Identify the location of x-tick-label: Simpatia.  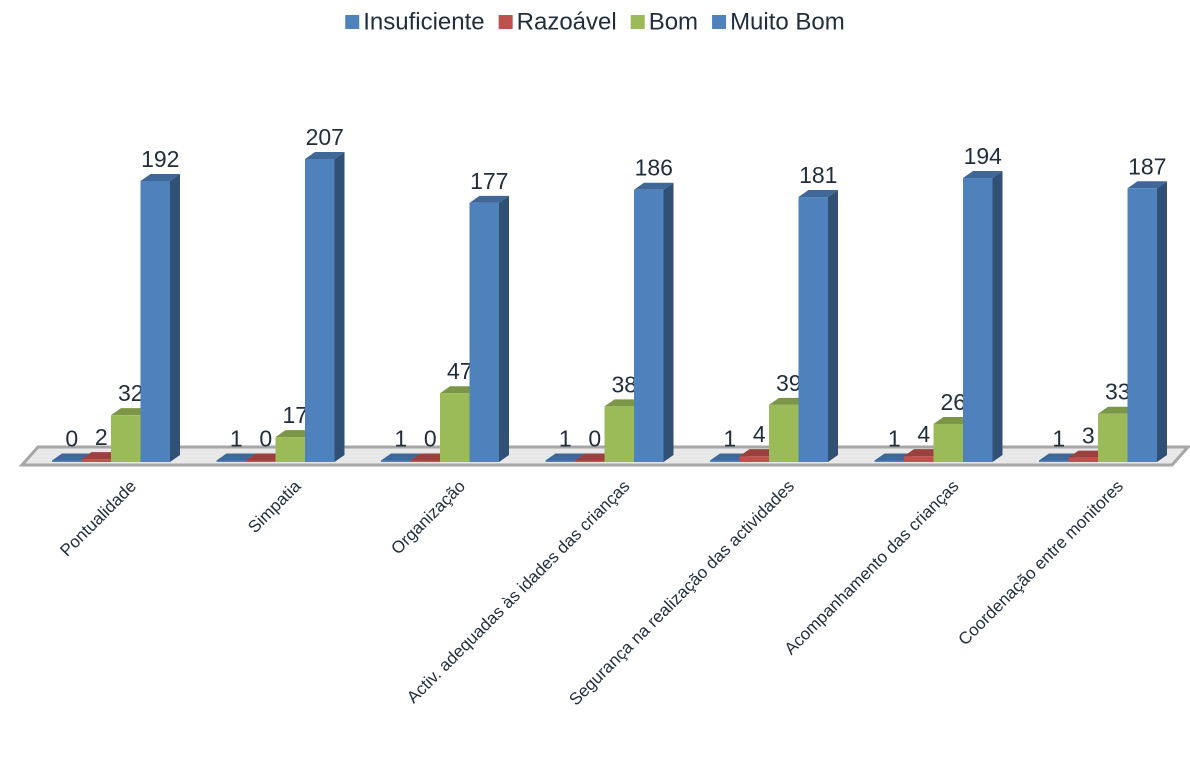
(274, 506).